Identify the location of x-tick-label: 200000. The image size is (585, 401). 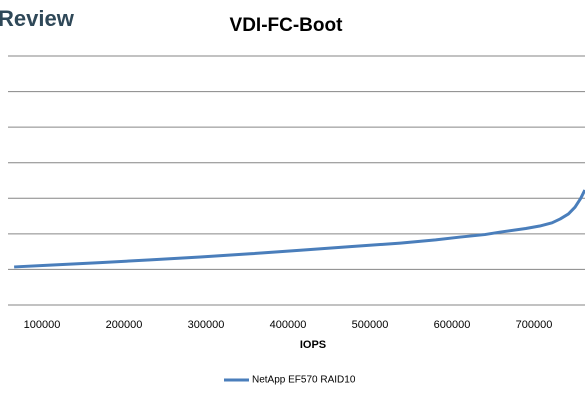
(124, 325).